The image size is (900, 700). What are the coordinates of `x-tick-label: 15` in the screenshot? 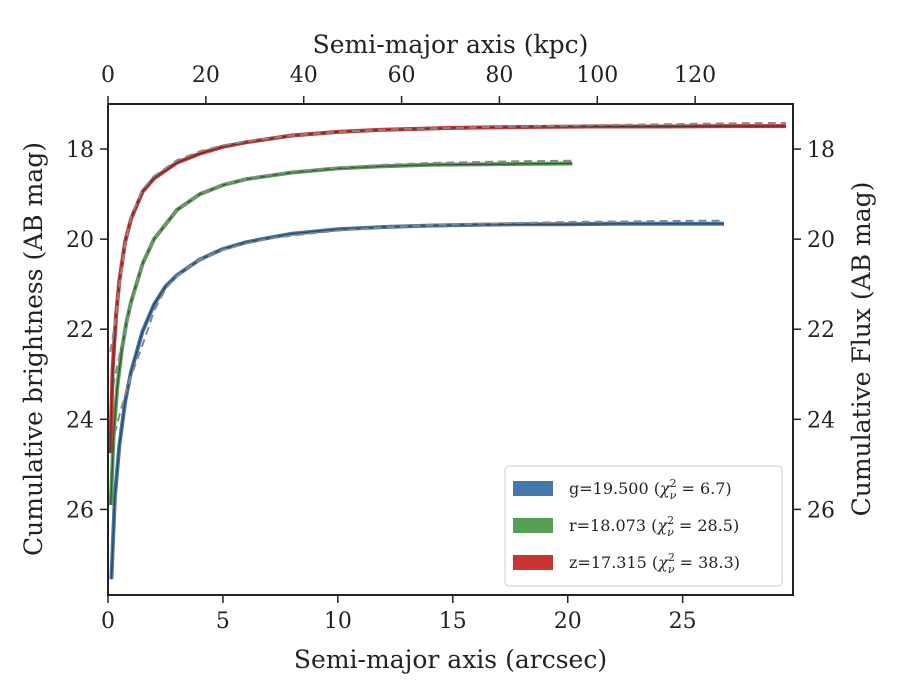 It's located at (453, 621).